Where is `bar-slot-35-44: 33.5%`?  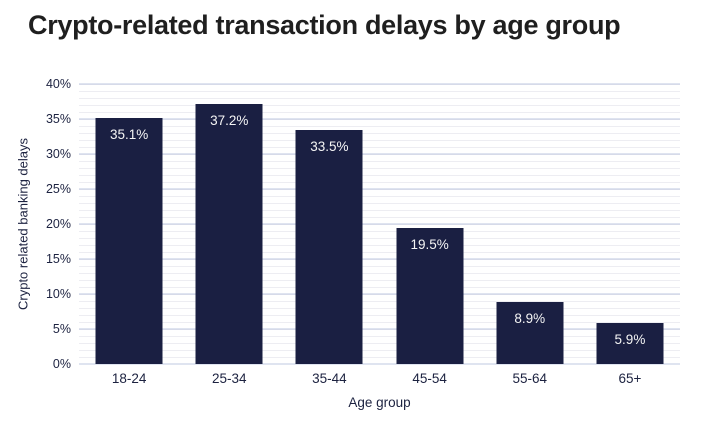
bar-slot-35-44: 33.5% is located at coordinates (329, 224).